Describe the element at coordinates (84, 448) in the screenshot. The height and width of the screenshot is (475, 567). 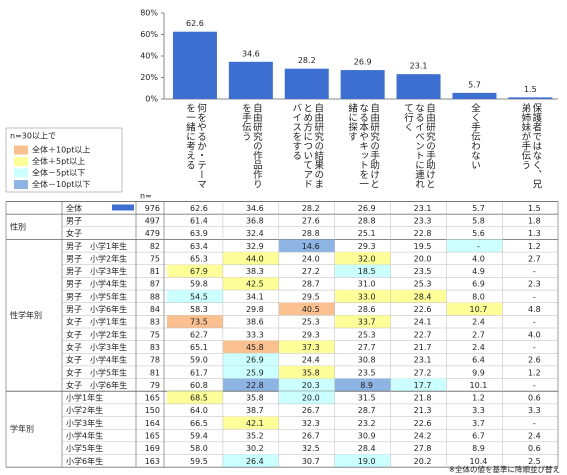
I see `row-label: 小学5年生` at that location.